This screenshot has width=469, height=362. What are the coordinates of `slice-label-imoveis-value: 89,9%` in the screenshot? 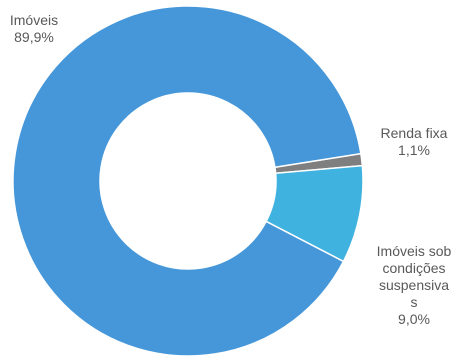 It's located at (34, 37).